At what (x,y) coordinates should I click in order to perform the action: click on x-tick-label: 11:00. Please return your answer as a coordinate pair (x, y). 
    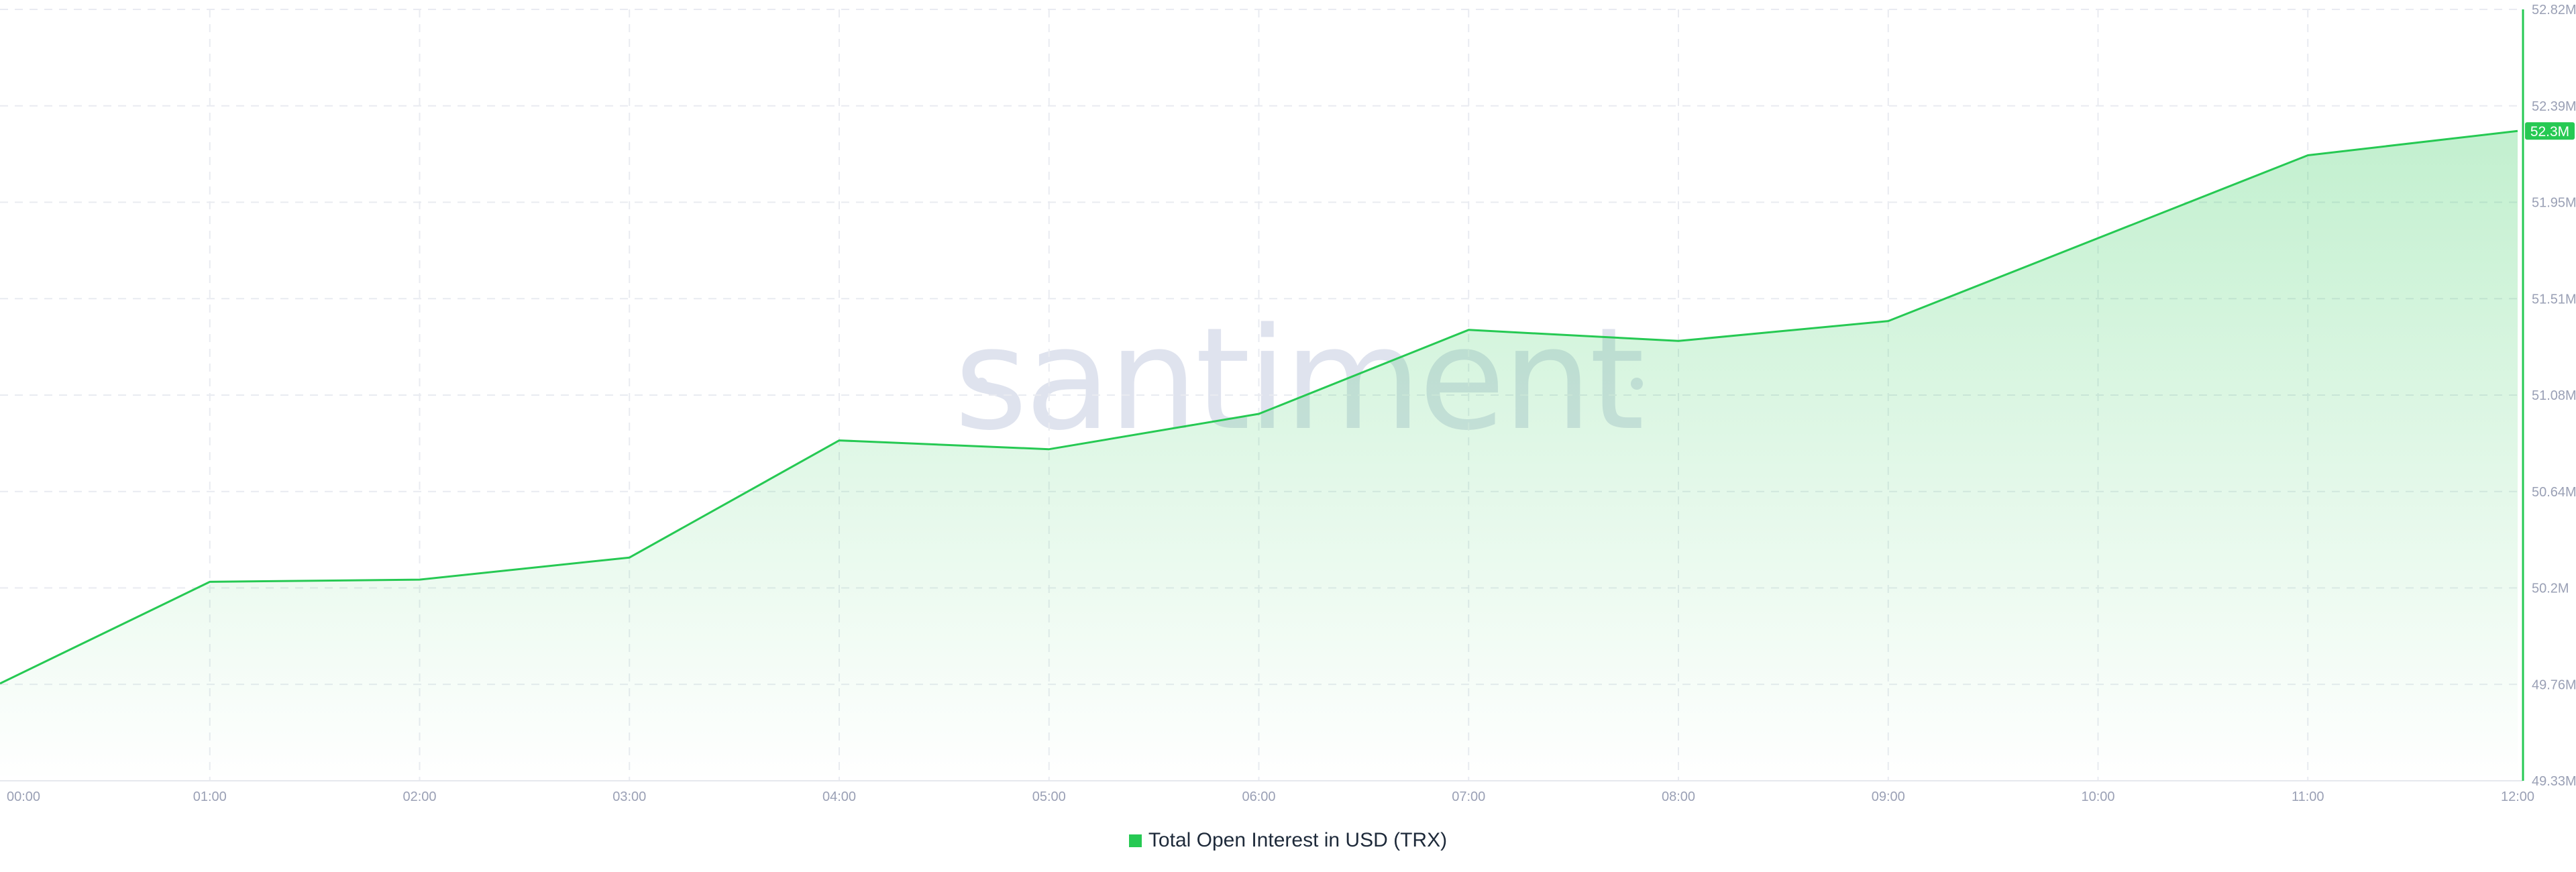
    Looking at the image, I should click on (2308, 797).